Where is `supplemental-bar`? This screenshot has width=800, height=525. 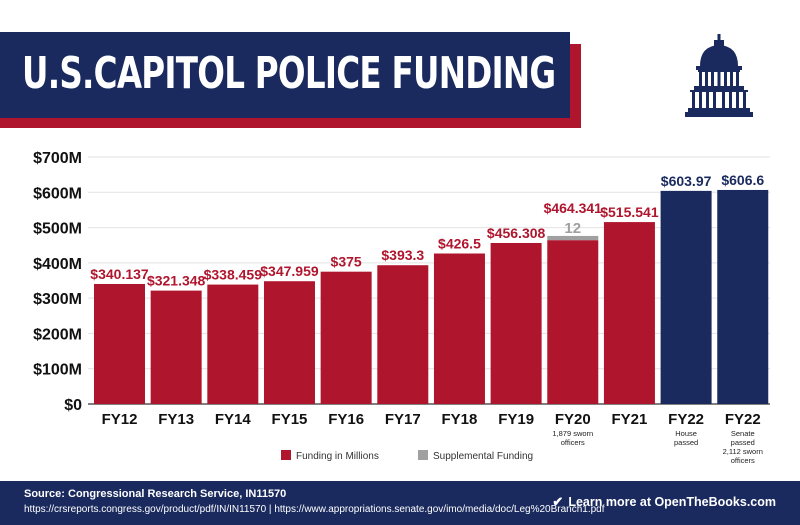
supplemental-bar is located at coordinates (573, 238).